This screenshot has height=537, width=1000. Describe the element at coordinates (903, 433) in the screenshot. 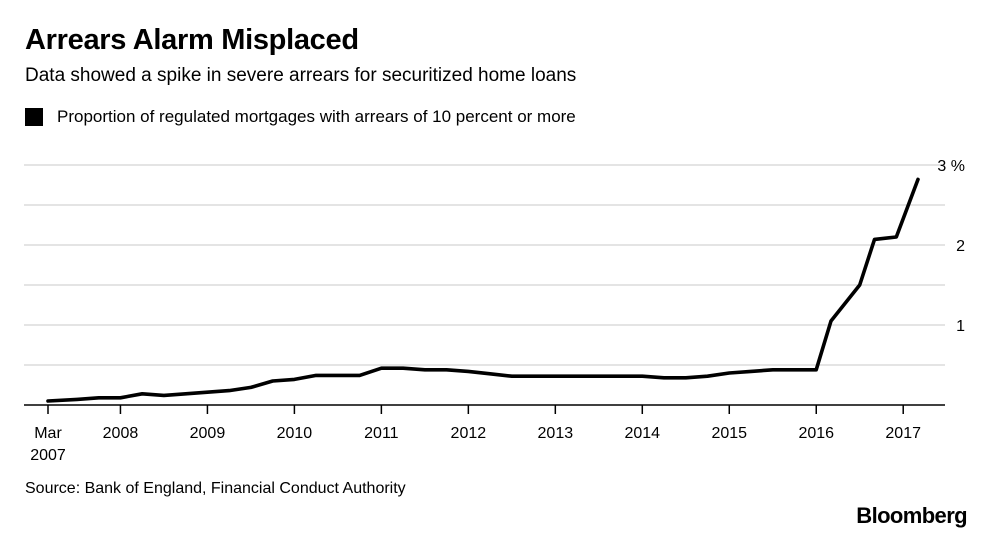

I see `x-tick-label-10: 2017` at that location.